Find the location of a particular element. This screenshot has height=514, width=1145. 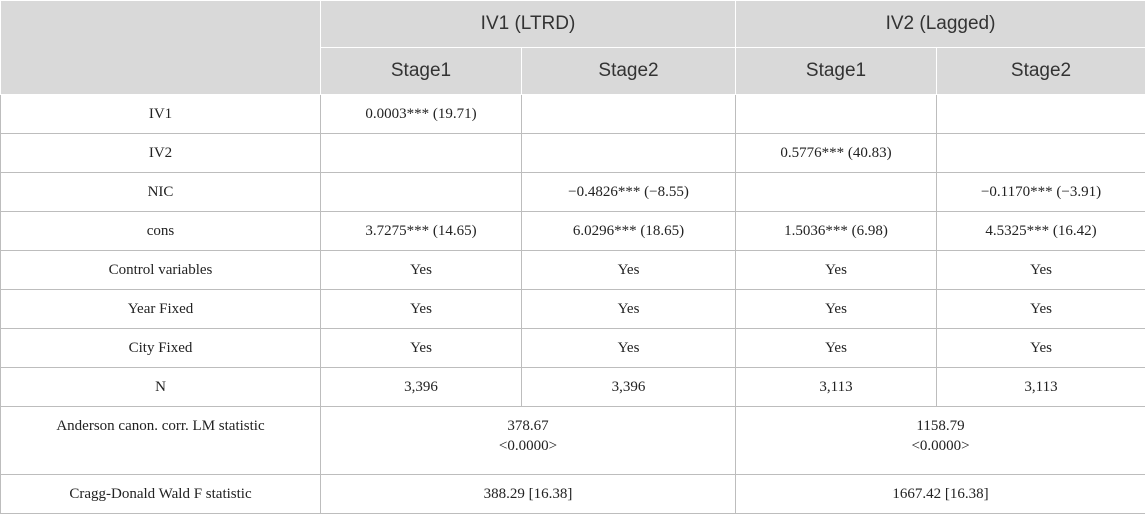

anderson-iv2-cell: 1158.79 <0.0000> is located at coordinates (940, 441).